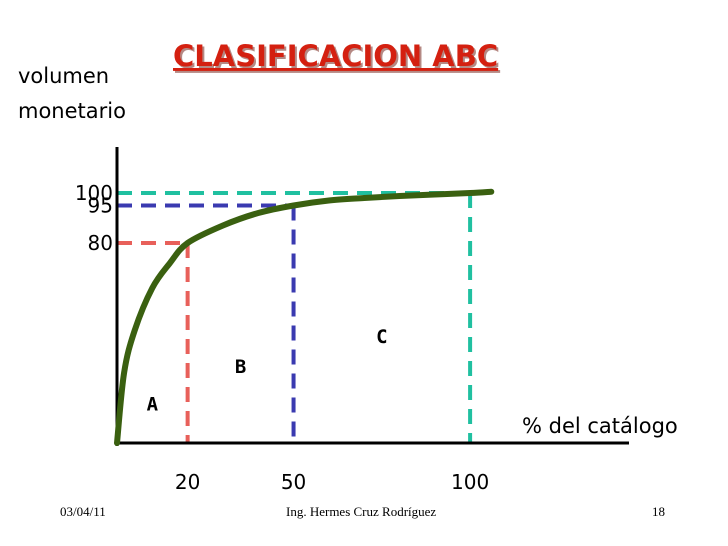 The image size is (728, 546). Describe the element at coordinates (100, 243) in the screenshot. I see `y-tick-label-3: 80` at that location.